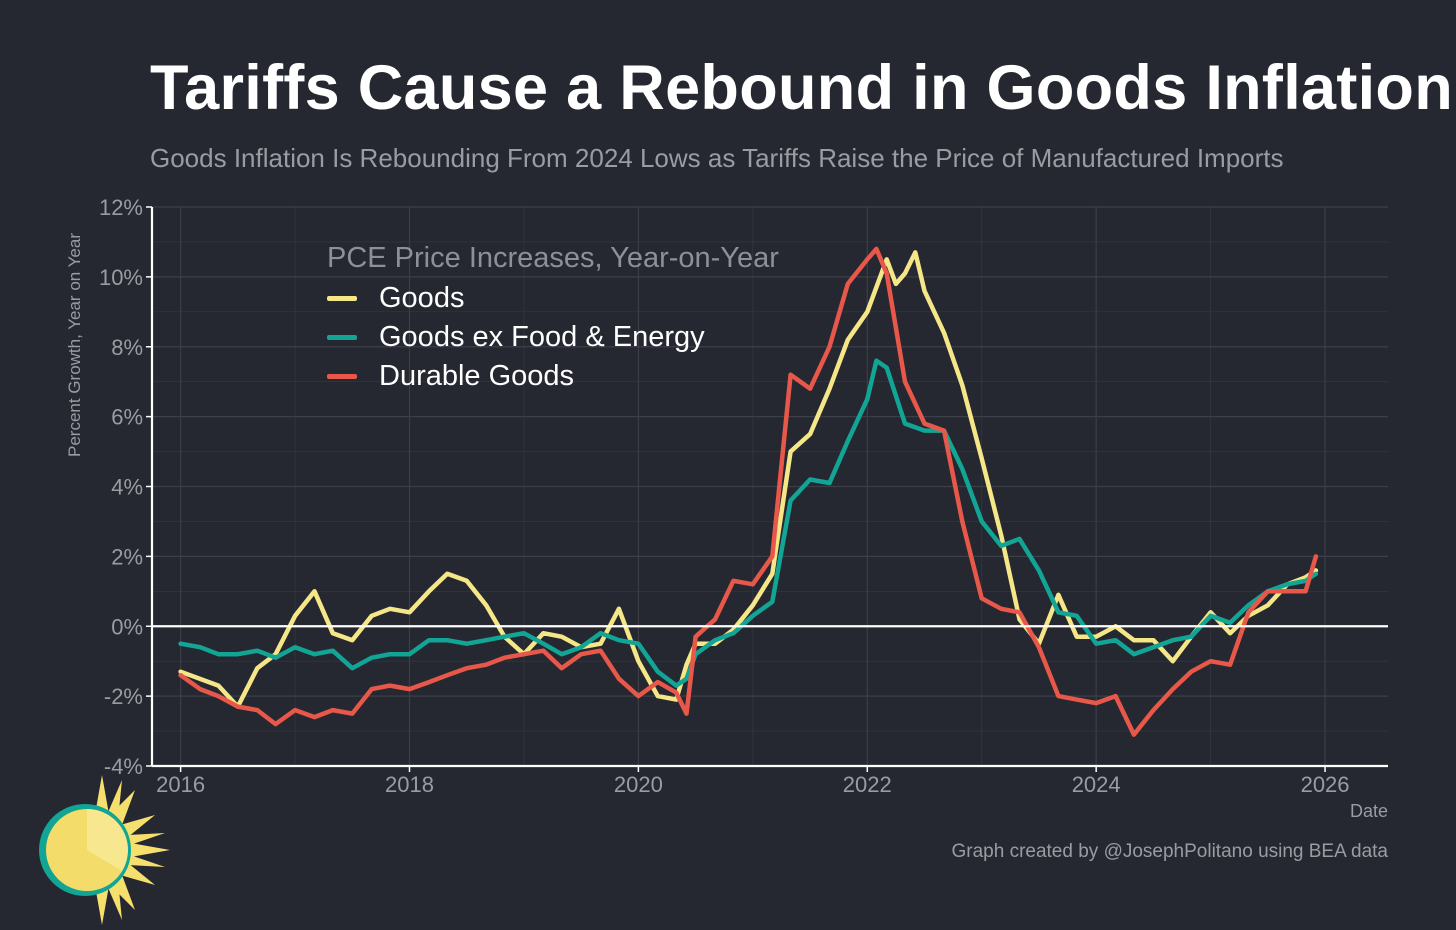 This screenshot has height=930, width=1456. Describe the element at coordinates (104, 850) in the screenshot. I see `sun-logo-icon` at that location.